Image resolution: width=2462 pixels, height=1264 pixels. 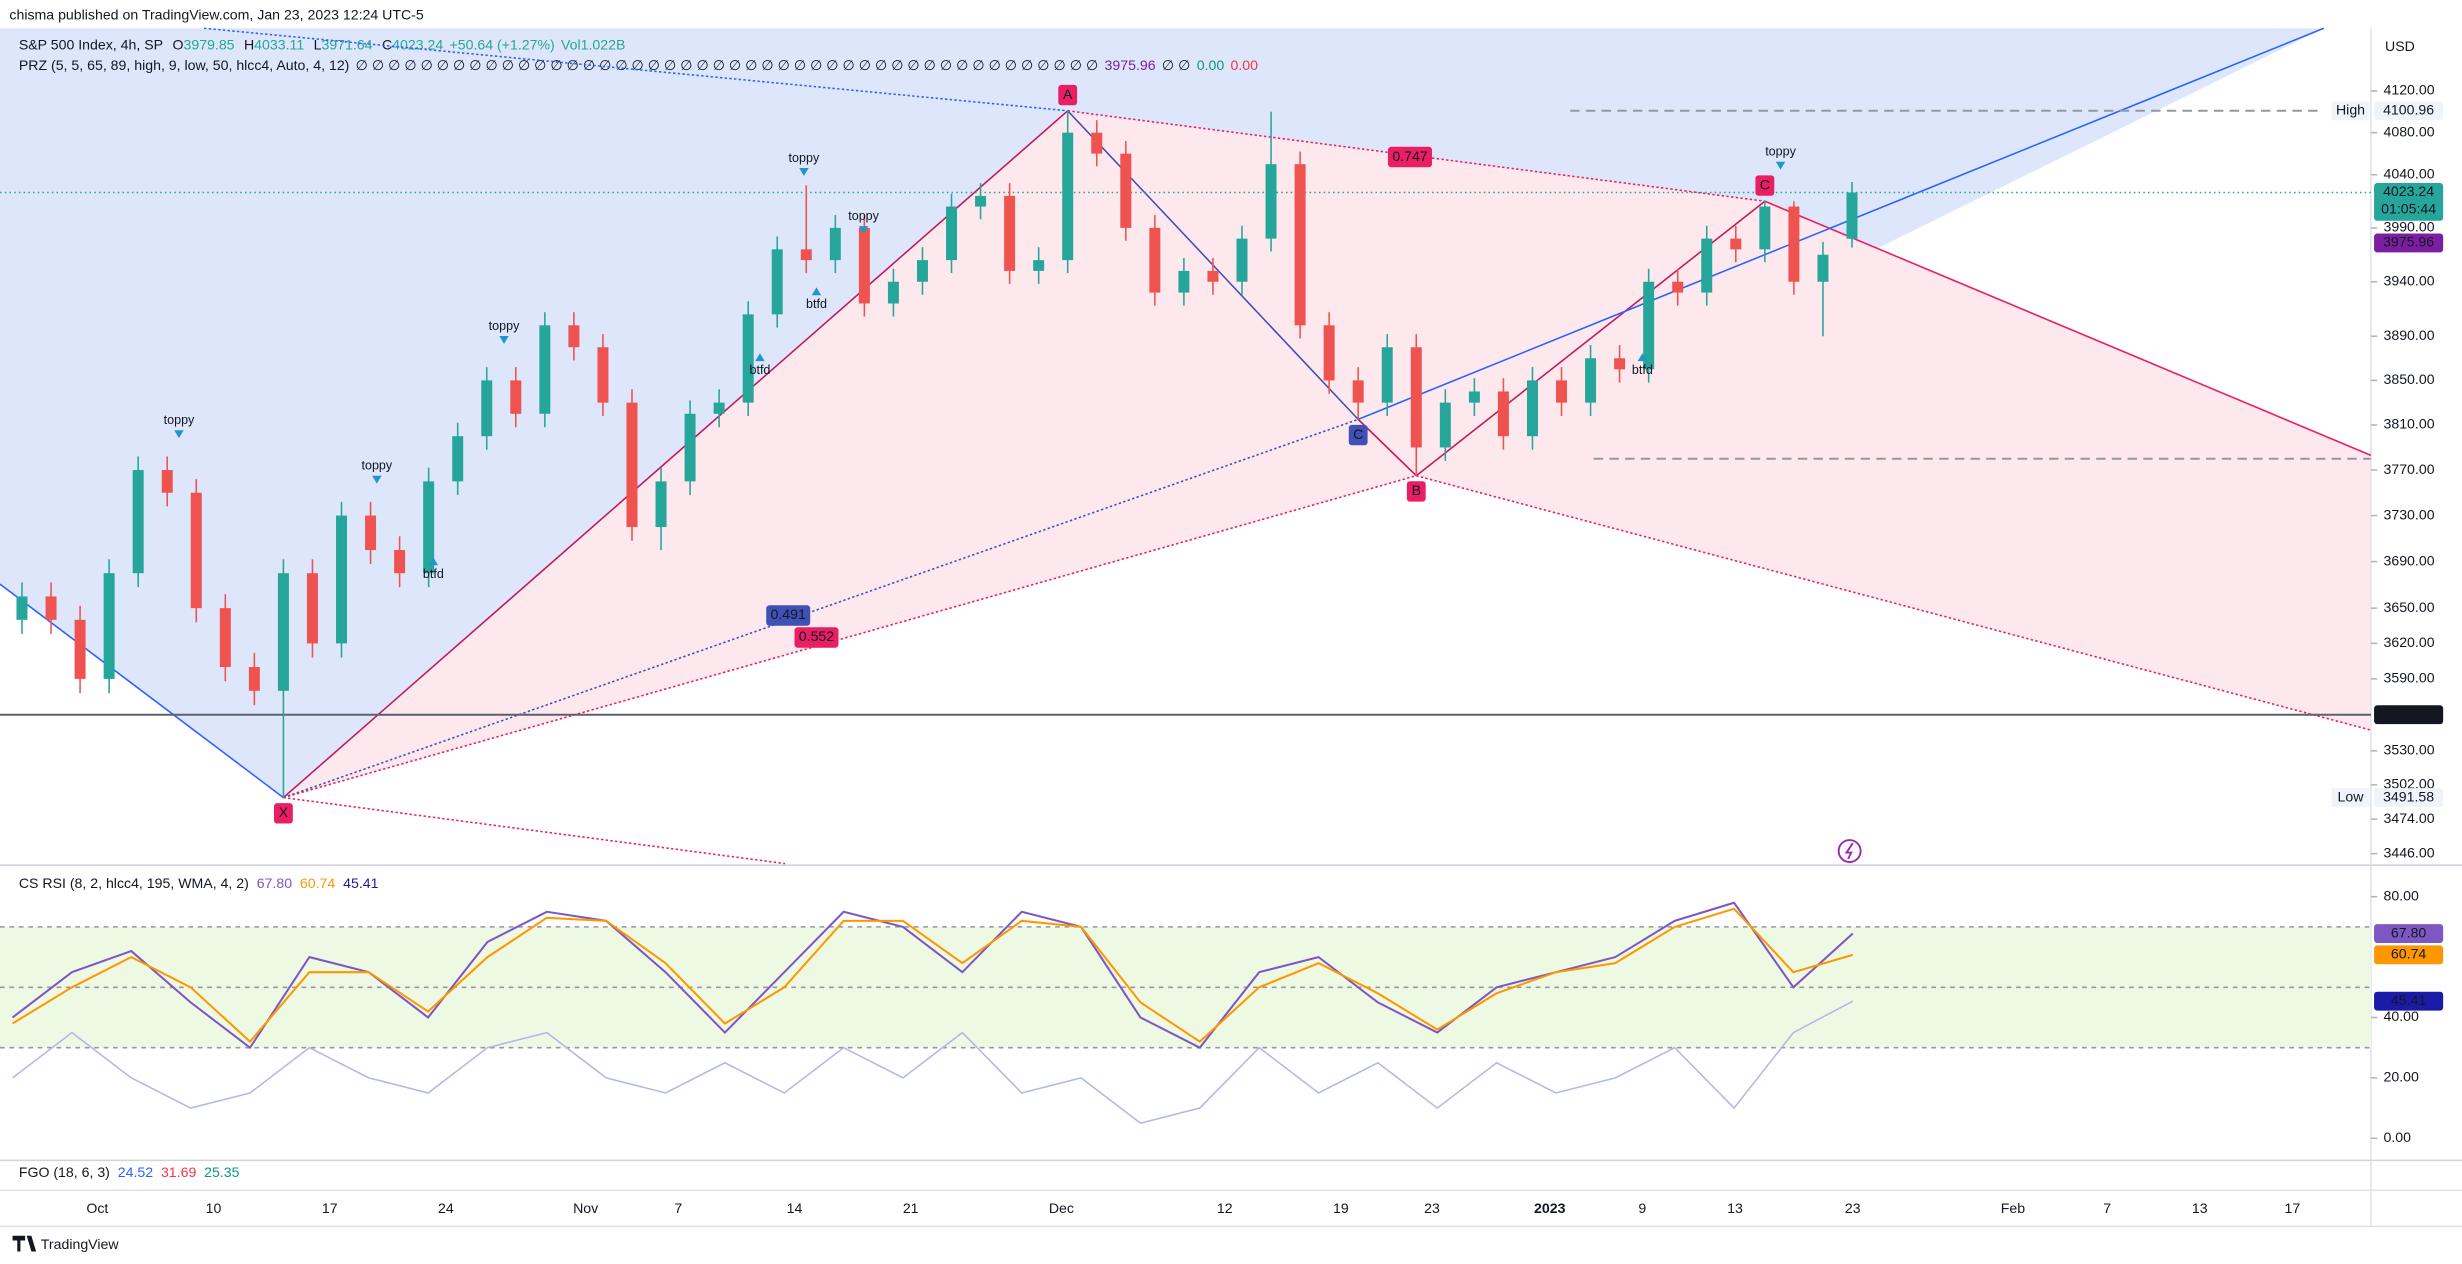 I want to click on y-tick-label: 3730.00, so click(x=2408, y=514).